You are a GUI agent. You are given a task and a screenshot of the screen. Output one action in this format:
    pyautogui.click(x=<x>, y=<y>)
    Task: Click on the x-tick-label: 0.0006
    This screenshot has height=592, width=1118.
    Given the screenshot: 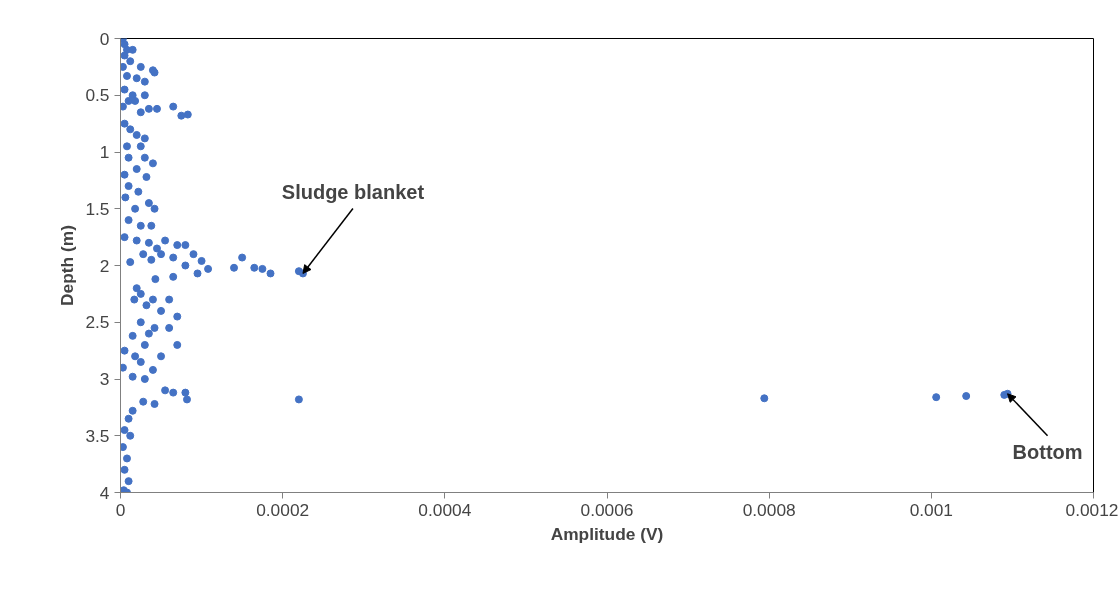 What is the action you would take?
    pyautogui.click(x=607, y=509)
    